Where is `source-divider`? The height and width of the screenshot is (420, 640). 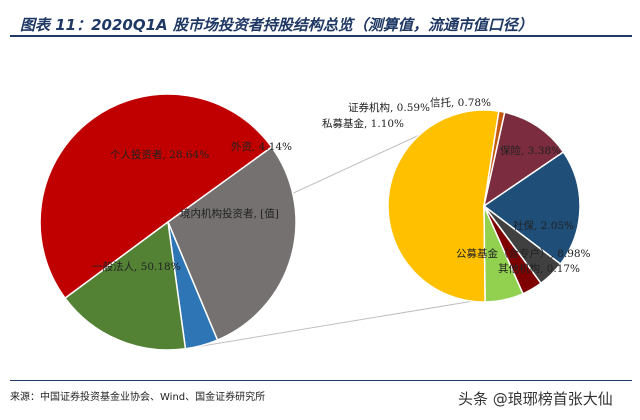 source-divider is located at coordinates (321, 380).